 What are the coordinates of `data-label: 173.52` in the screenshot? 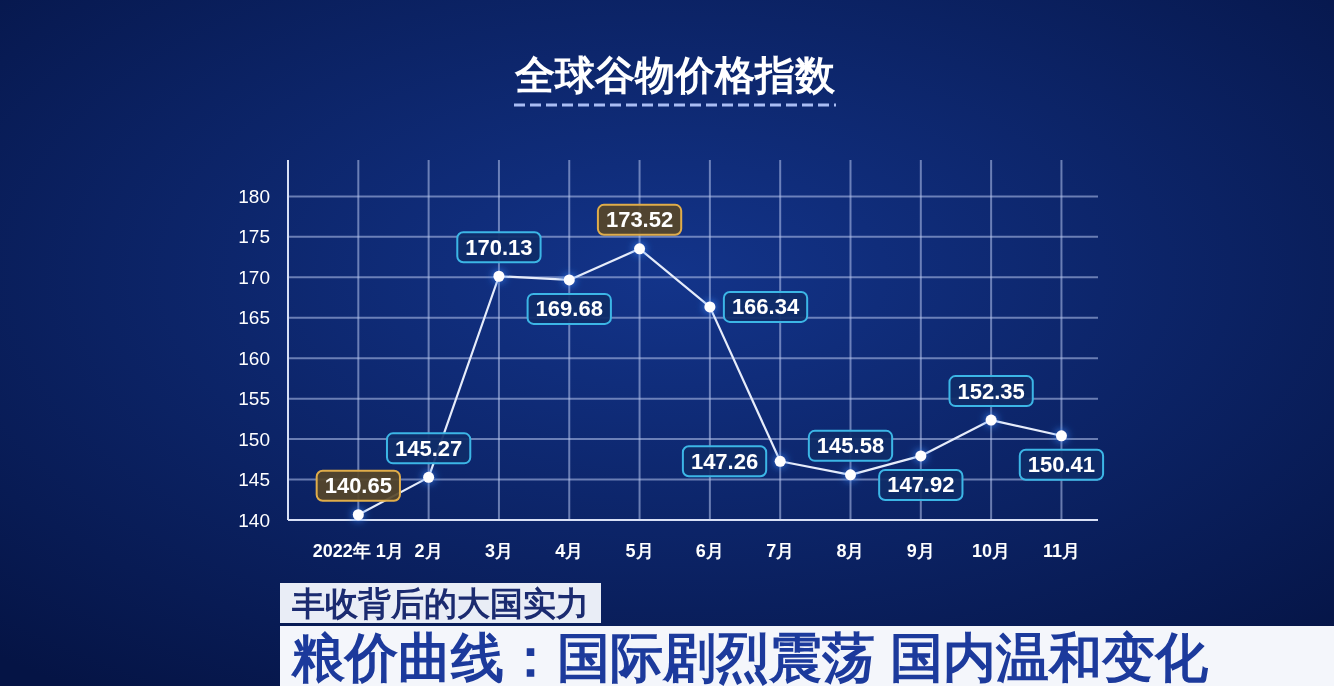 It's located at (639, 220).